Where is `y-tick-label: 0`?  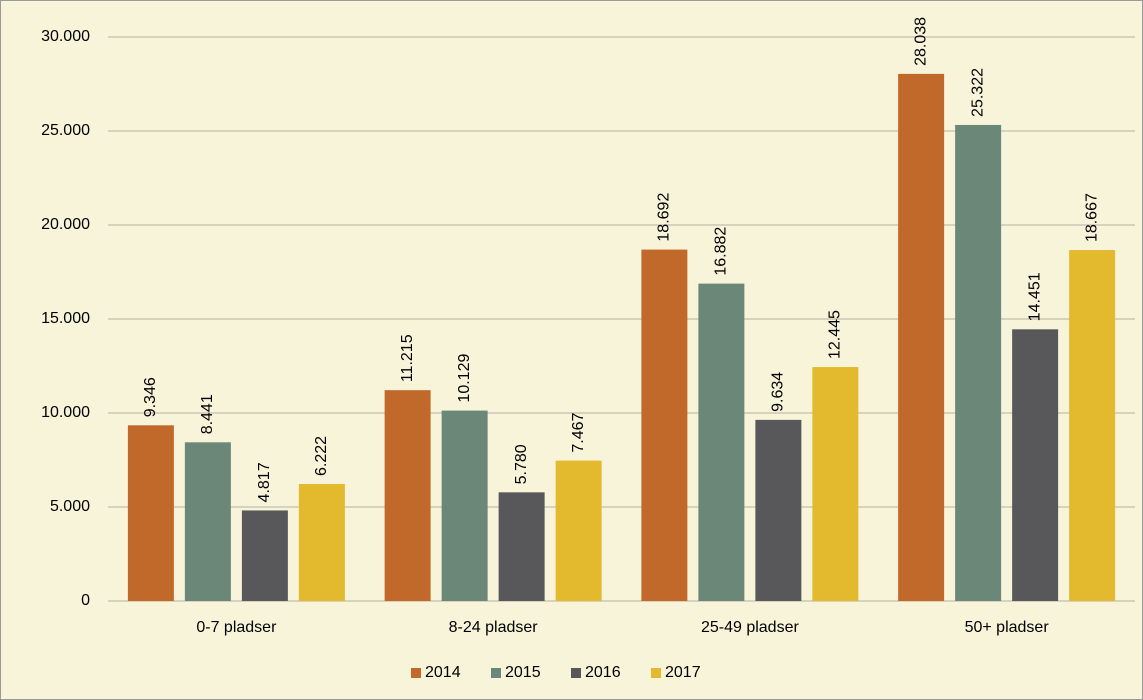 y-tick-label: 0 is located at coordinates (85, 600).